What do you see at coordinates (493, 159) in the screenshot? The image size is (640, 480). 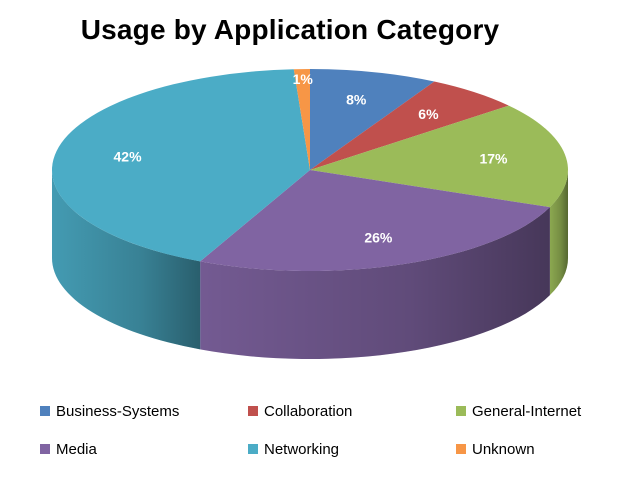 I see `data-label-general-internet: 17%` at bounding box center [493, 159].